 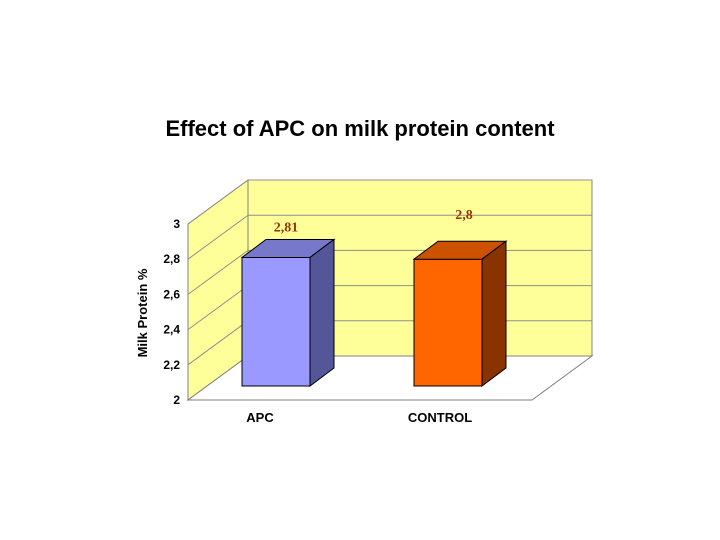 What do you see at coordinates (286, 227) in the screenshot?
I see `data-label: 2,81` at bounding box center [286, 227].